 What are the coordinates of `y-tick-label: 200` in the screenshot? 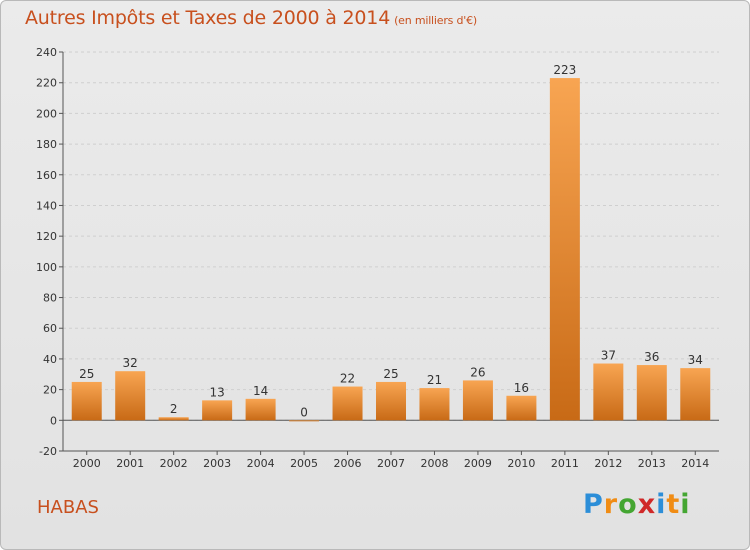 It's located at (46, 113).